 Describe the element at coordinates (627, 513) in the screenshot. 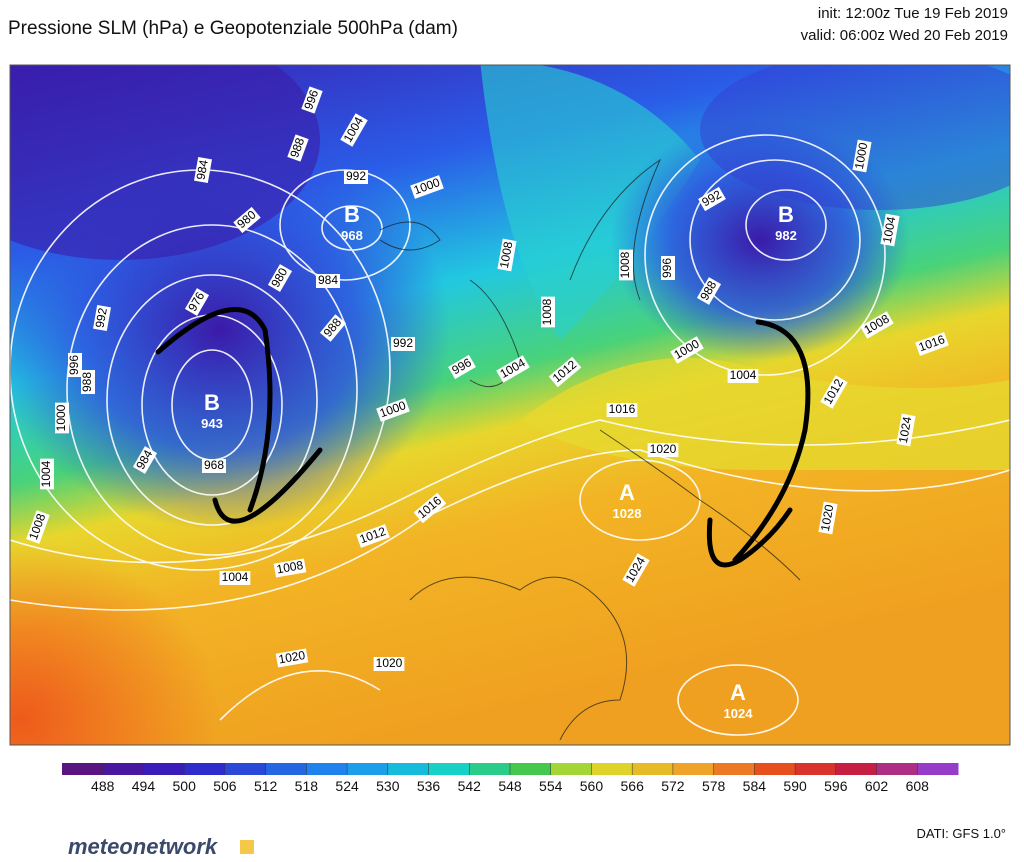

I see `pressure-center-value: 1028` at that location.